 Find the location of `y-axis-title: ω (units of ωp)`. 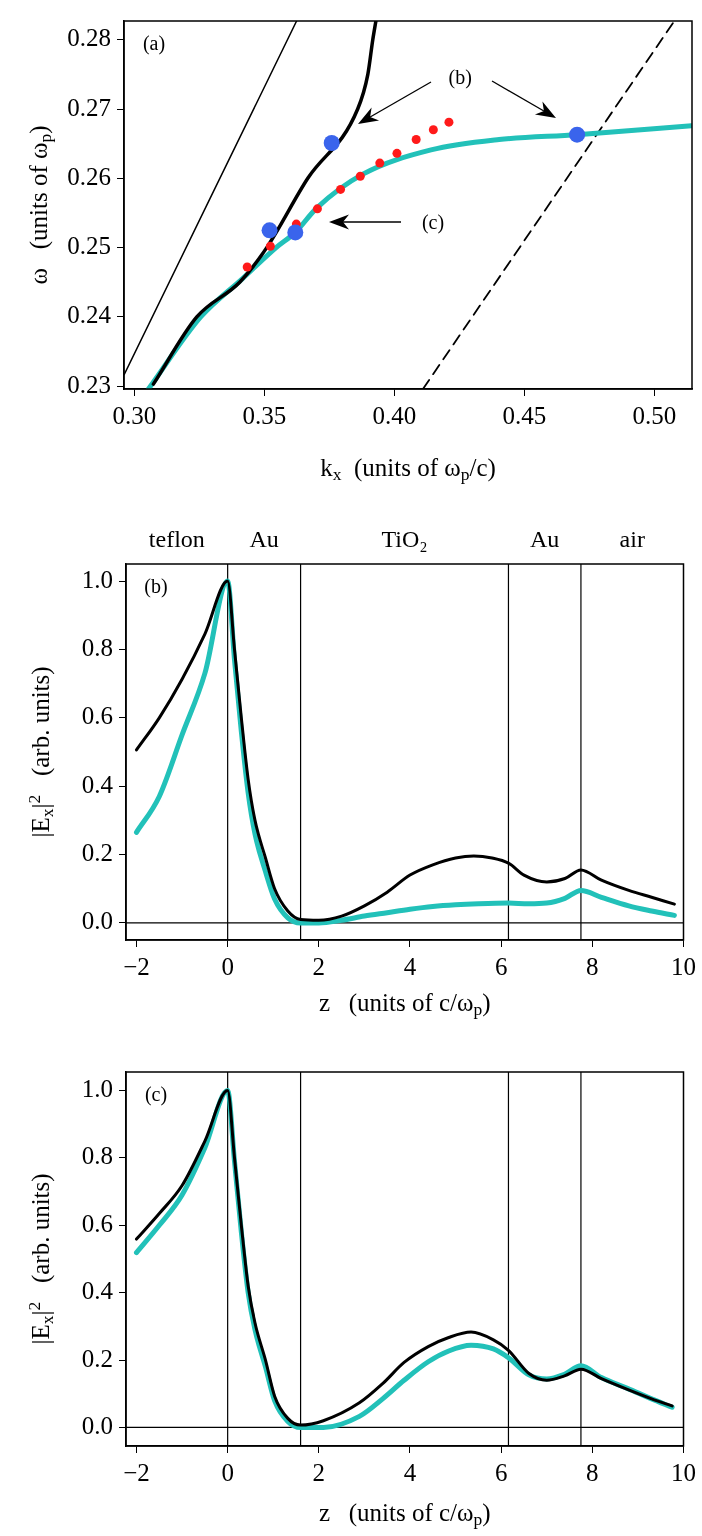

y-axis-title: ω (units of ωp) is located at coordinates (39, 205).